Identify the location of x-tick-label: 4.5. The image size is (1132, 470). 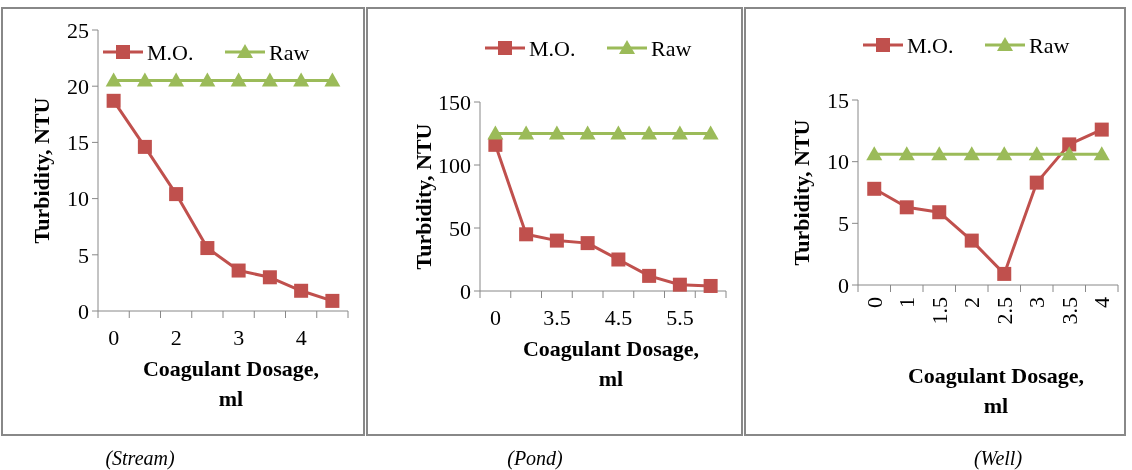
(618, 317).